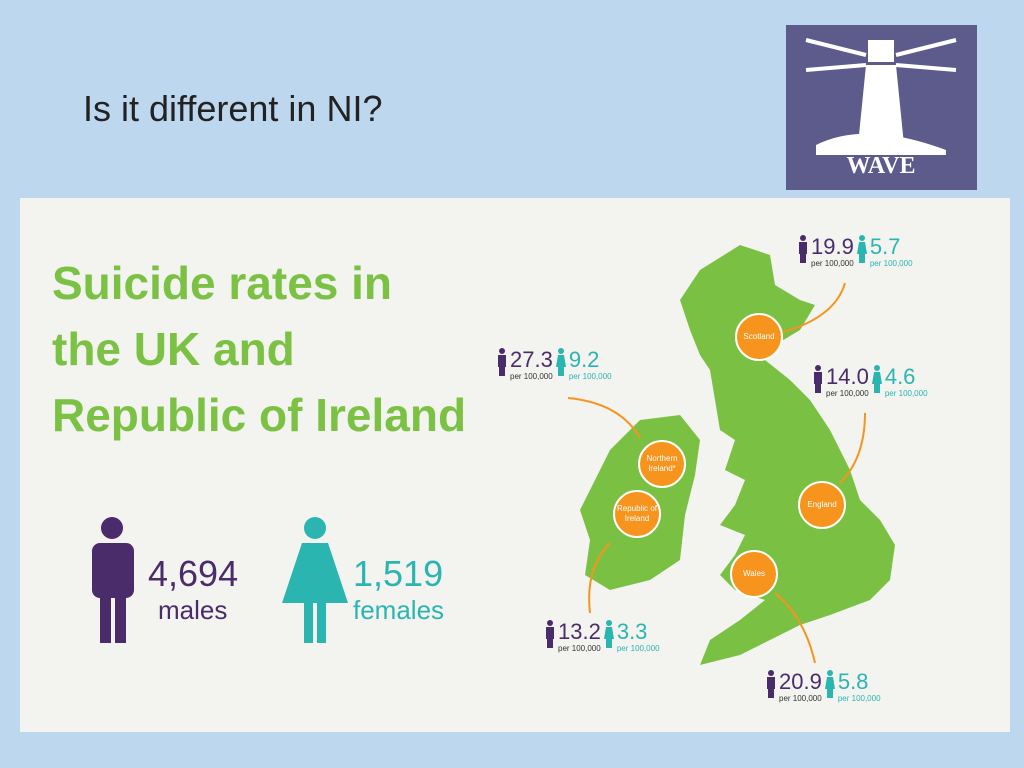 This screenshot has width=1024, height=768. I want to click on female-rate-value: 5.7, so click(885, 246).